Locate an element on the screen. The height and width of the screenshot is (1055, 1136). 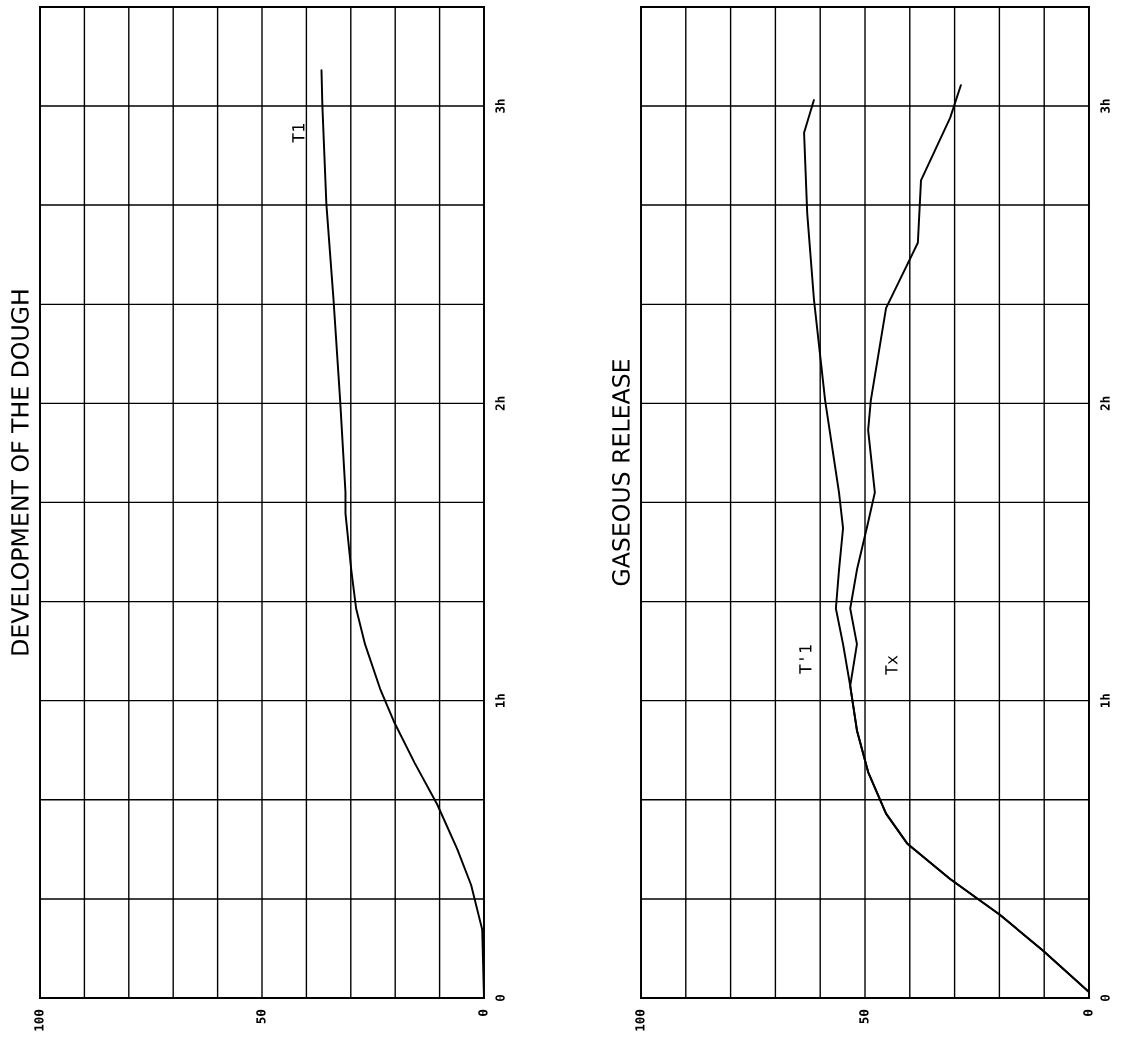
annotation: T1 is located at coordinates (298, 133).